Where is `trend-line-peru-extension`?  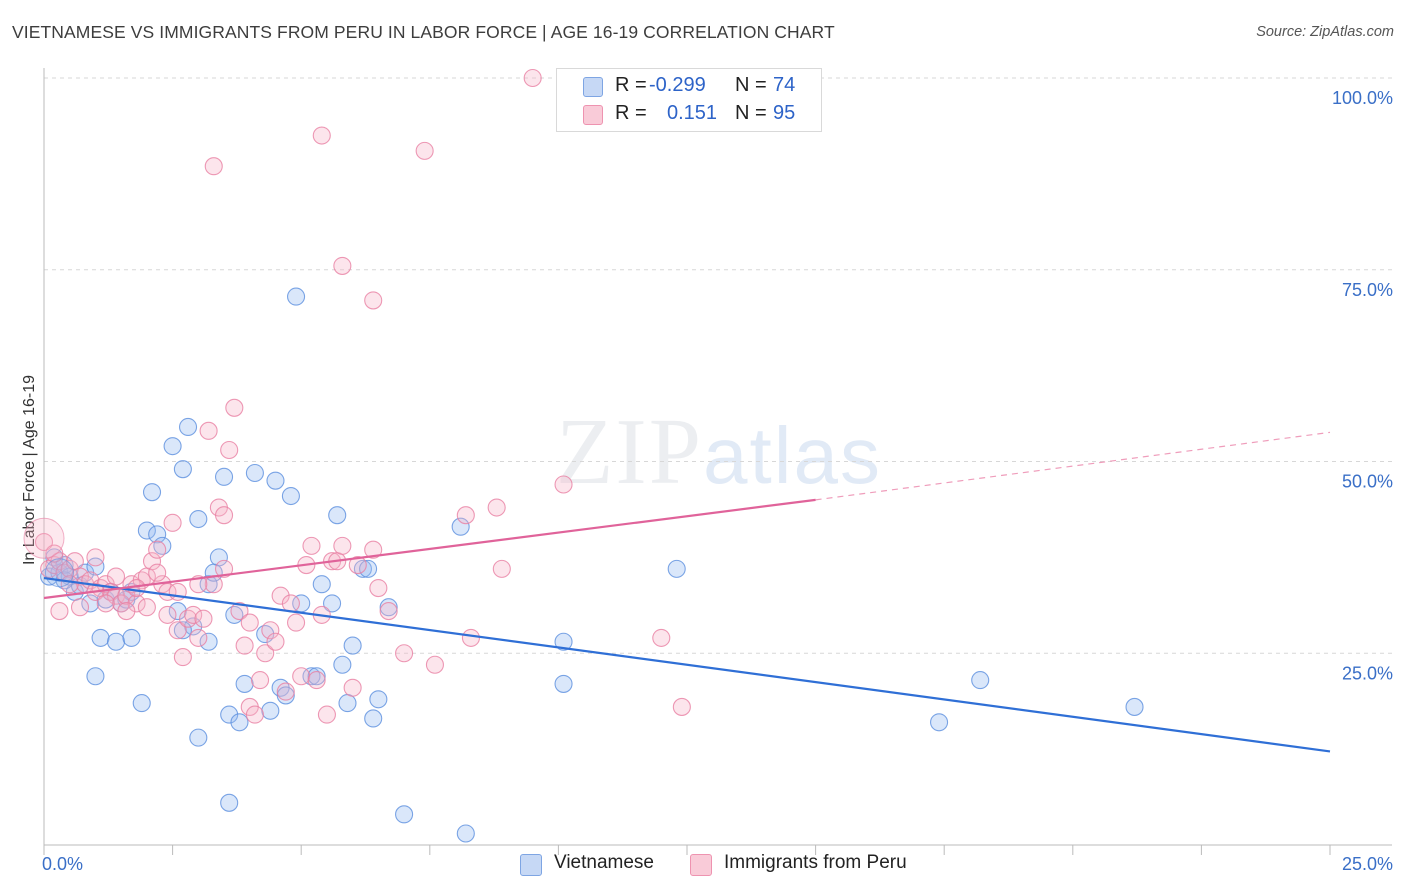
trend-line-peru-extension is located at coordinates (1073, 466).